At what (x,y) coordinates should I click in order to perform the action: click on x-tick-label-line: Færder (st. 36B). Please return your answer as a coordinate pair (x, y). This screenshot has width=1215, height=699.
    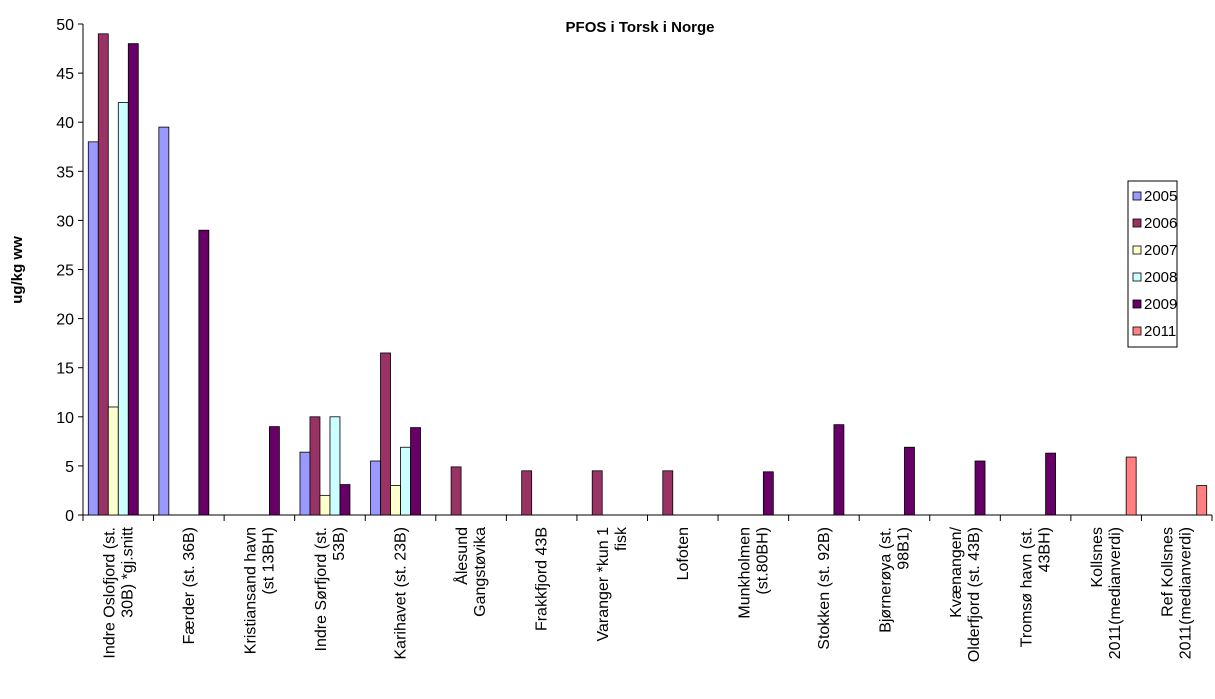
    Looking at the image, I should click on (189, 585).